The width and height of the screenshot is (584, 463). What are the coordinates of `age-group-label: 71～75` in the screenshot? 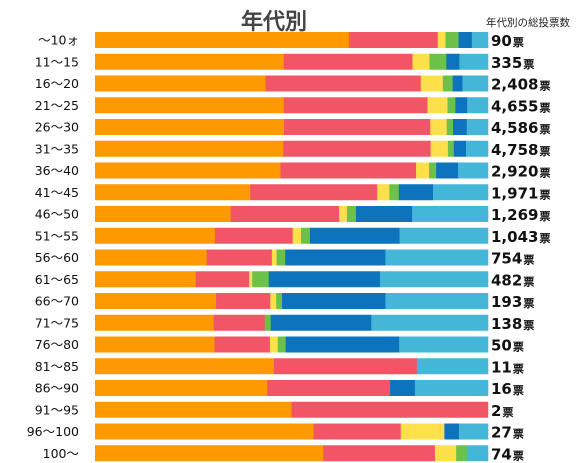 It's located at (57, 322).